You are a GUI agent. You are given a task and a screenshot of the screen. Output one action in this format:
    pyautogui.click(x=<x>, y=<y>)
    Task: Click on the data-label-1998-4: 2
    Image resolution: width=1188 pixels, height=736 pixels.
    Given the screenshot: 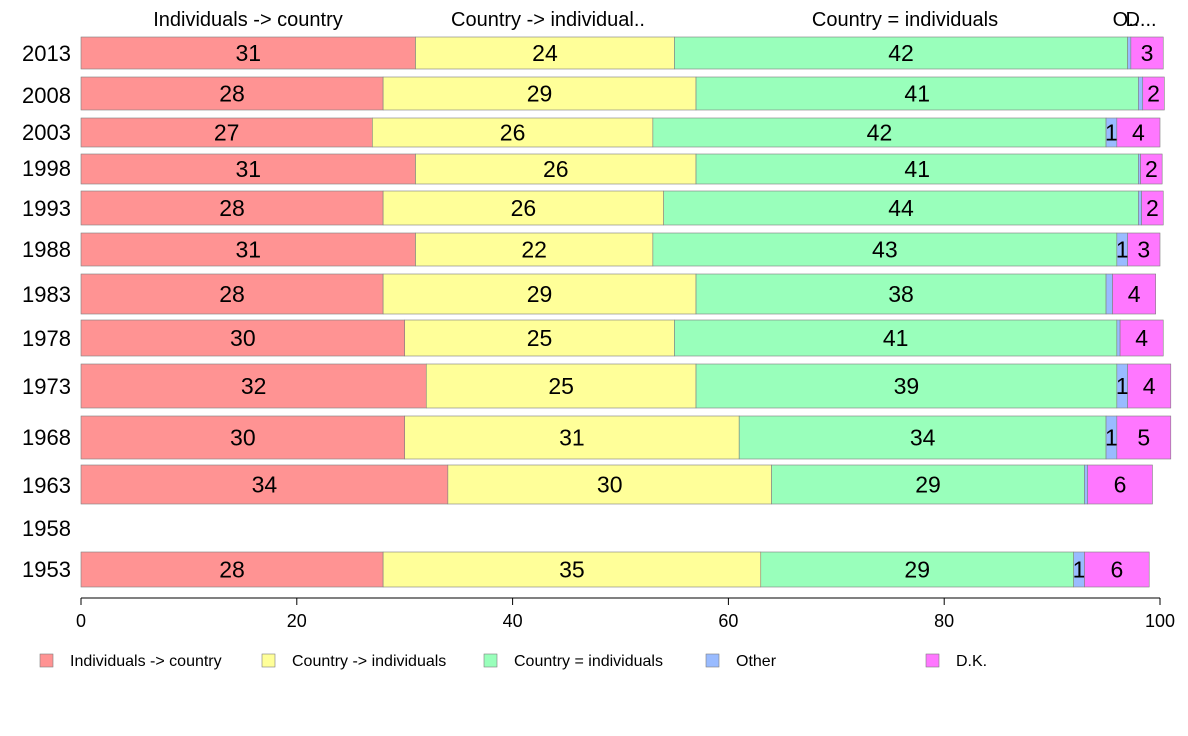 What is the action you would take?
    pyautogui.click(x=1151, y=169)
    